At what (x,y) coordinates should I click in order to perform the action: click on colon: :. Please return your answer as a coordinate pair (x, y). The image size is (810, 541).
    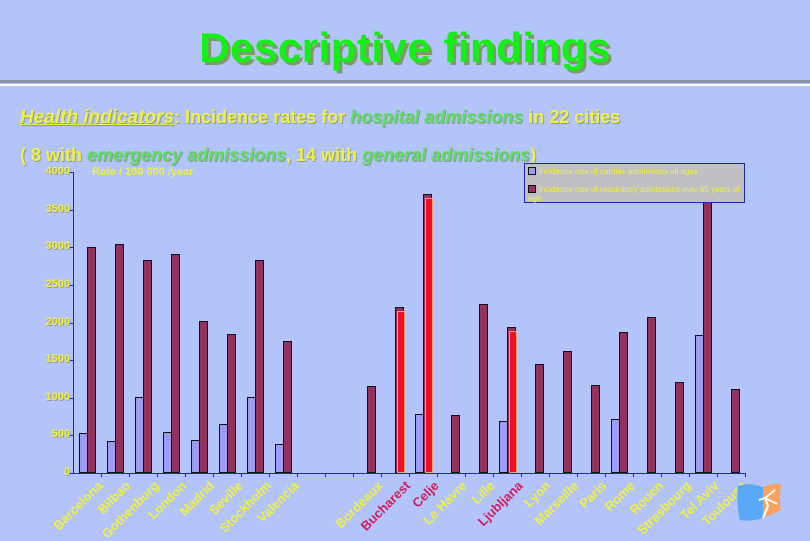
    Looking at the image, I should click on (177, 117).